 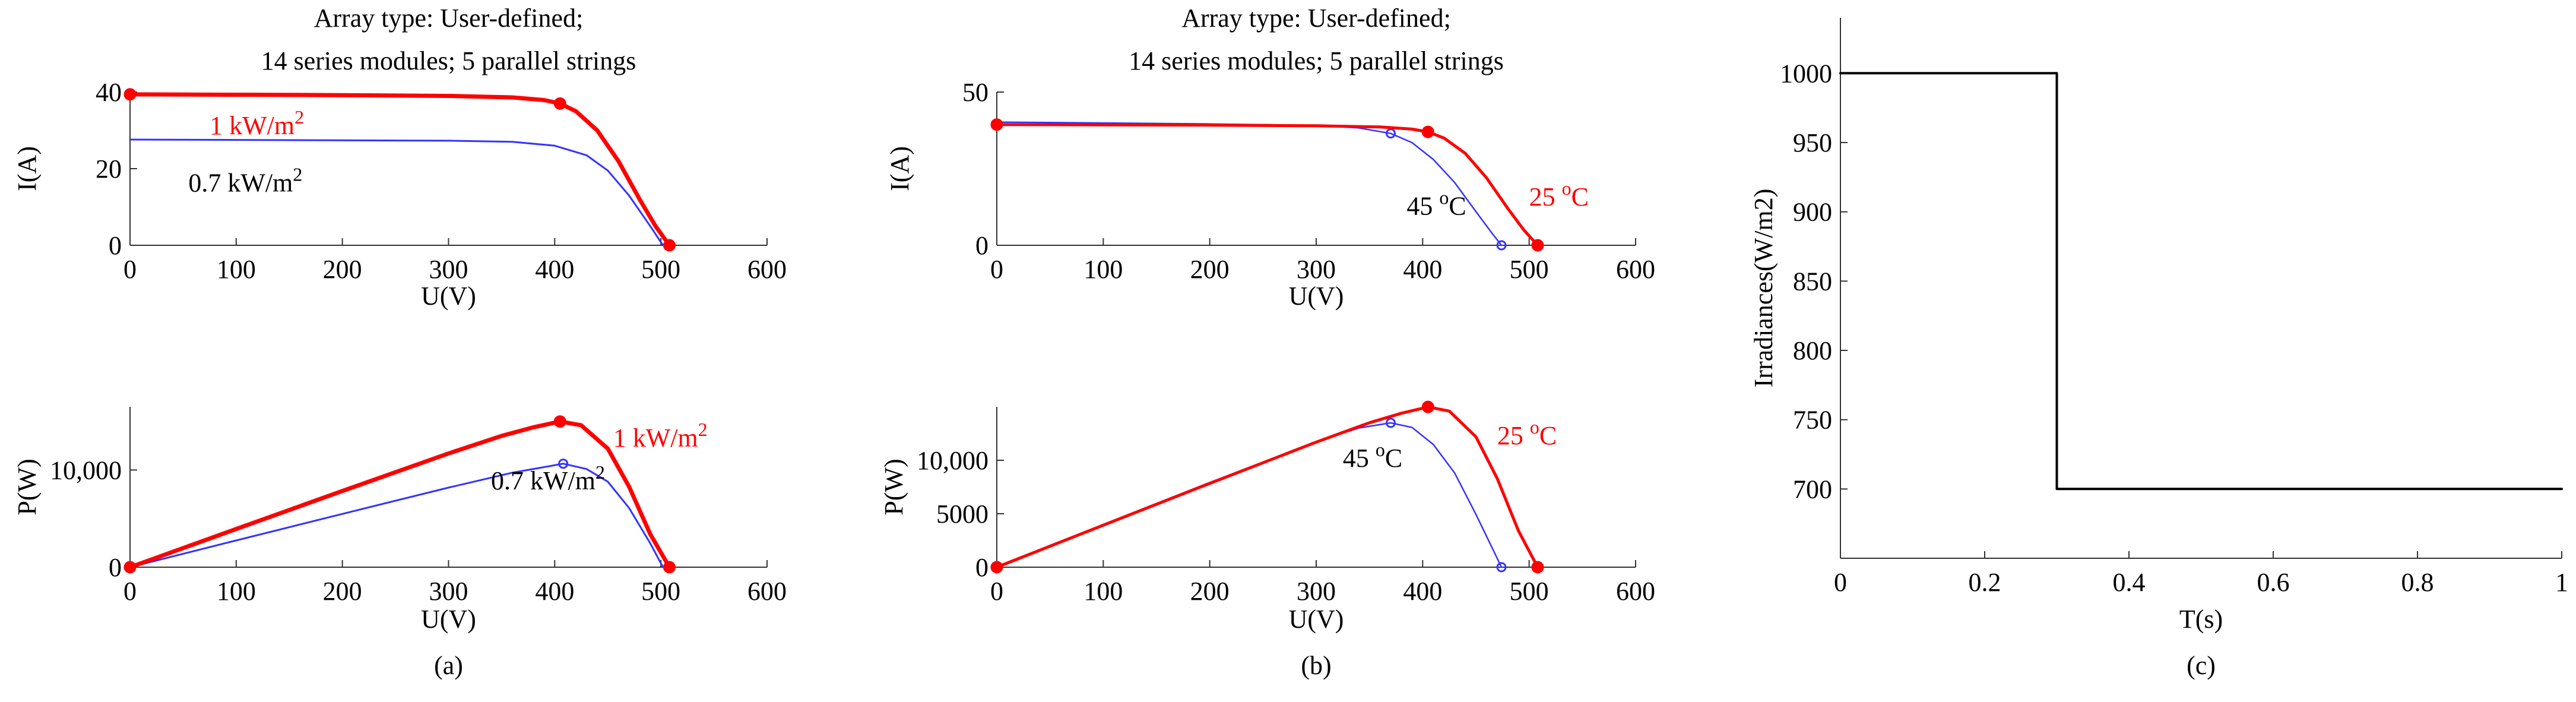 I want to click on y-tick-label: 1000, so click(x=1806, y=73).